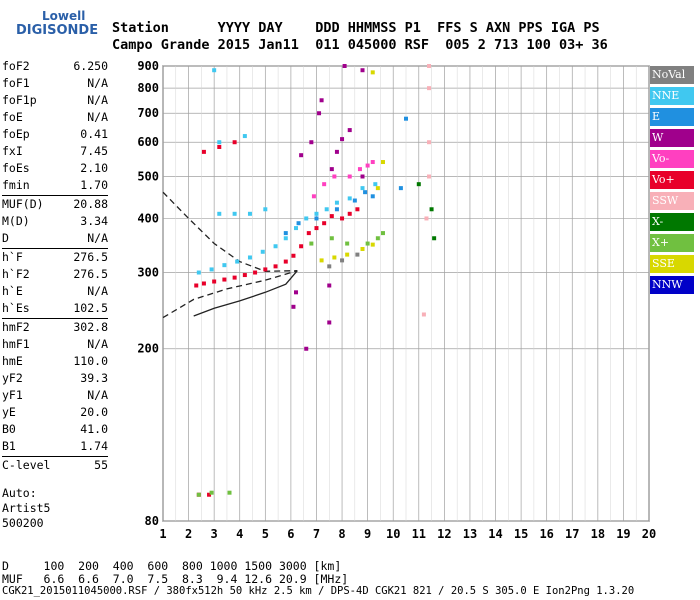 The height and width of the screenshot is (600, 700). I want to click on param-value: 276.5, so click(90, 257).